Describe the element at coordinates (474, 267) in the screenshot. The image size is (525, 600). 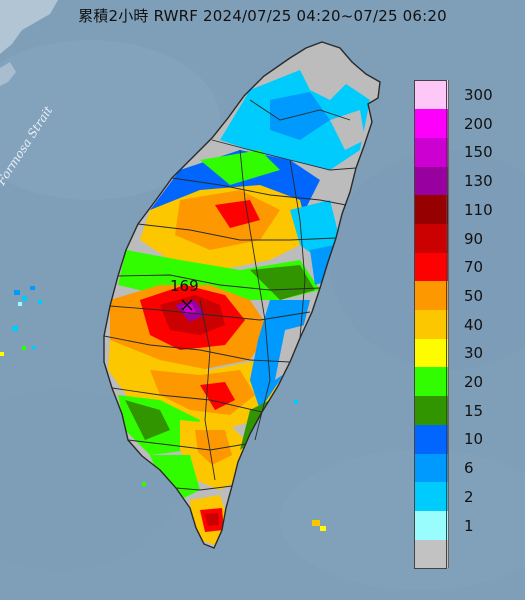
I see `legend-label: 70` at that location.